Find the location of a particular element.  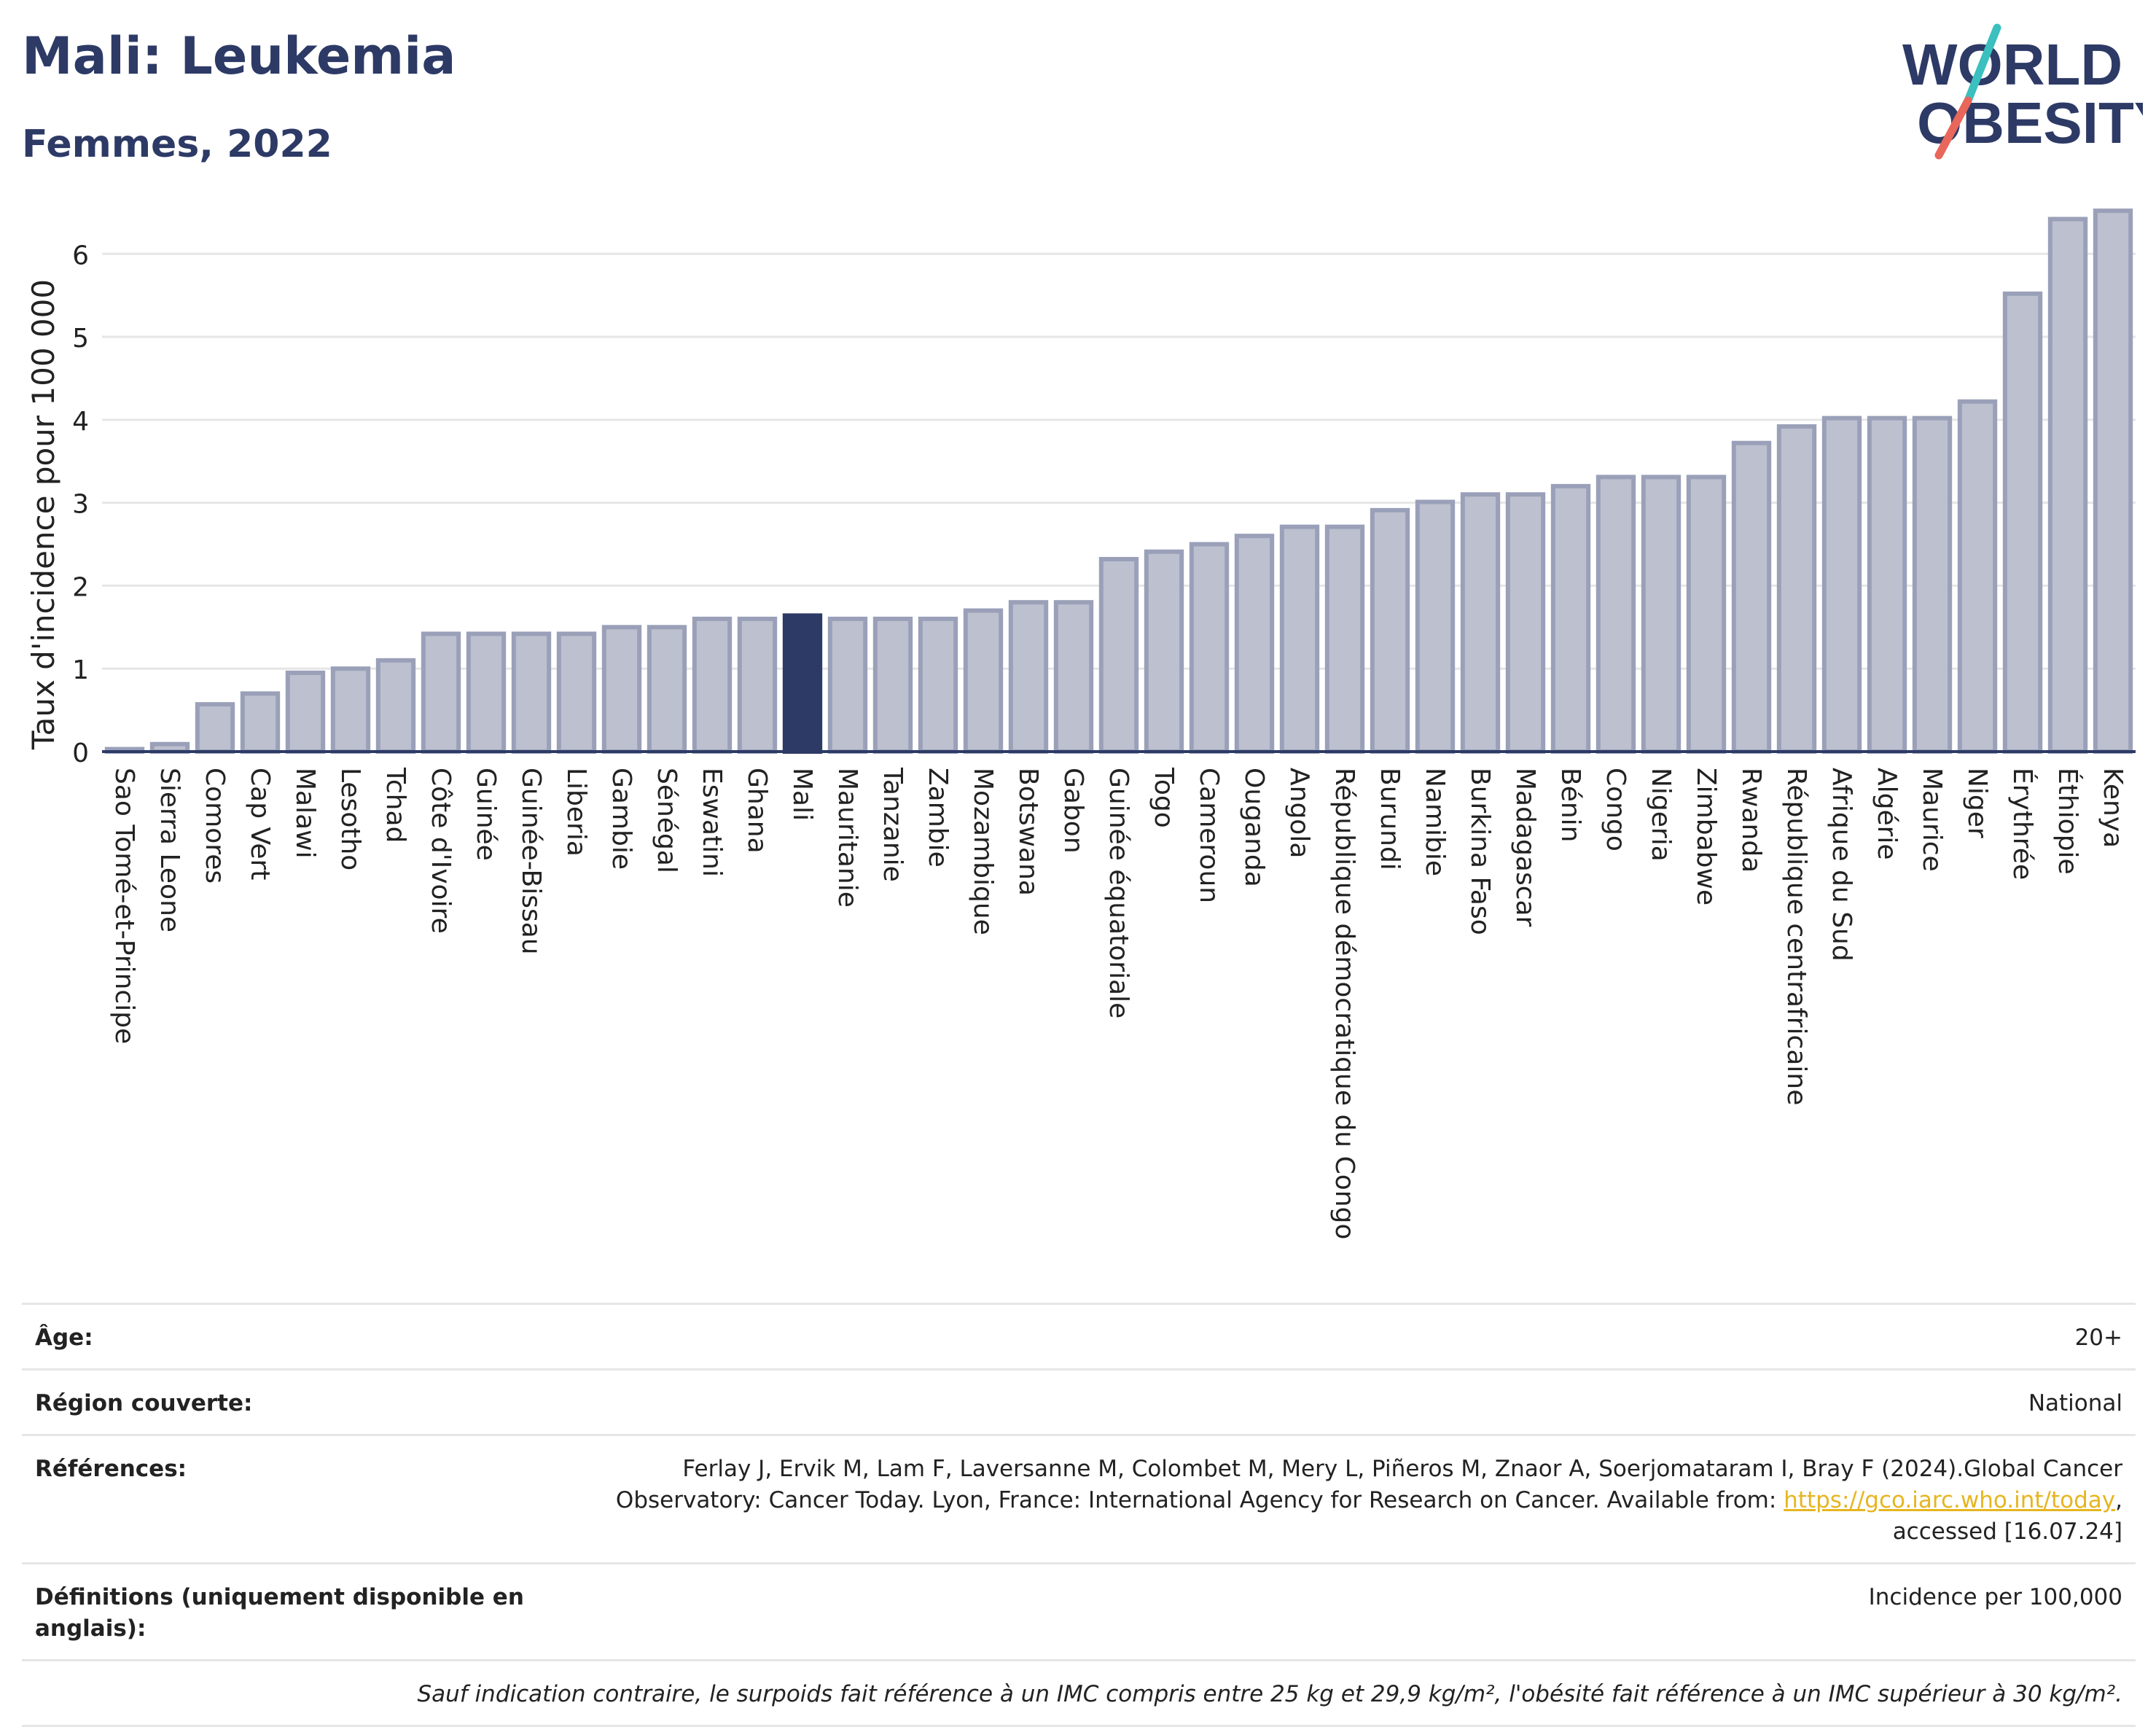

y-tick-label: 6 is located at coordinates (80, 255).